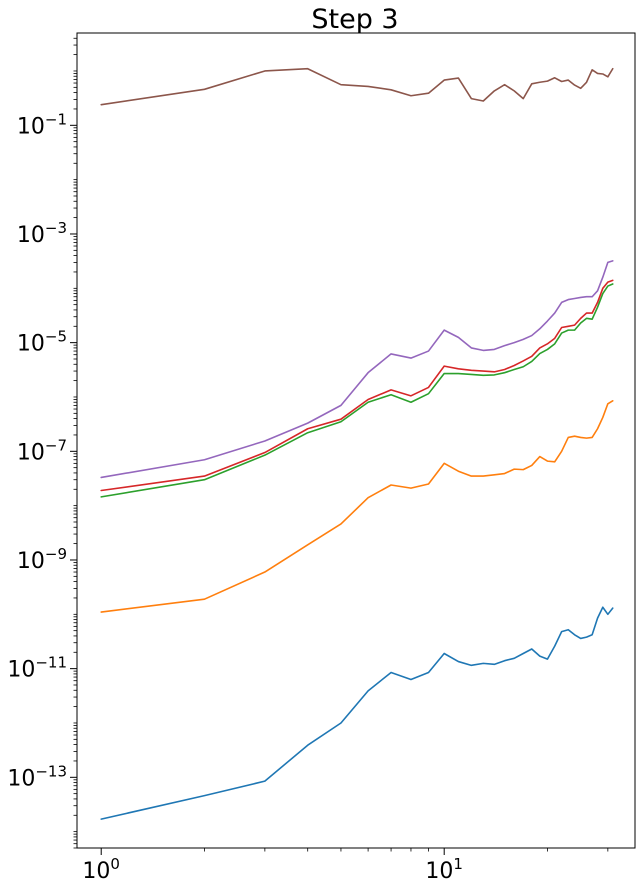 The width and height of the screenshot is (640, 887). Describe the element at coordinates (444, 869) in the screenshot. I see `x-tick-label: 10¹` at that location.